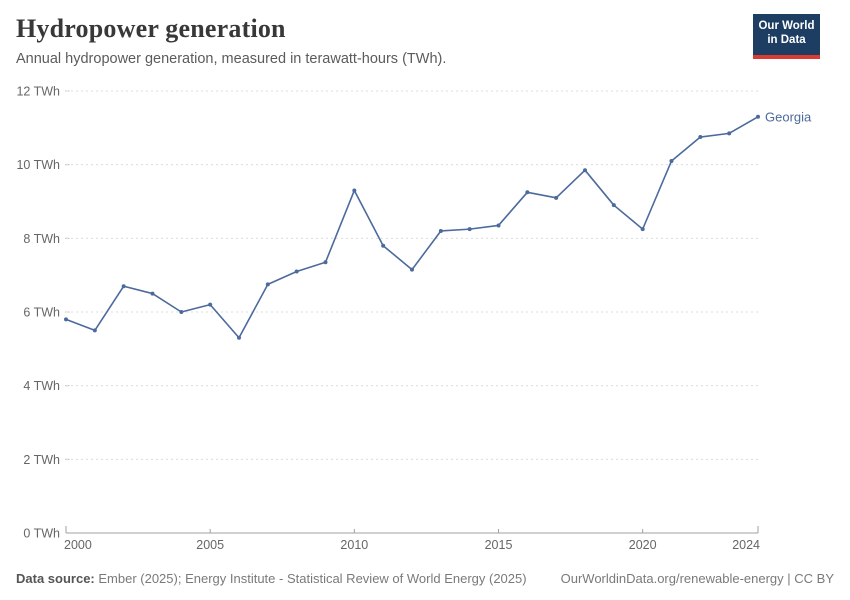  I want to click on x-axis: 2000 2005 2010 2015 2020 2024, so click(412, 539).